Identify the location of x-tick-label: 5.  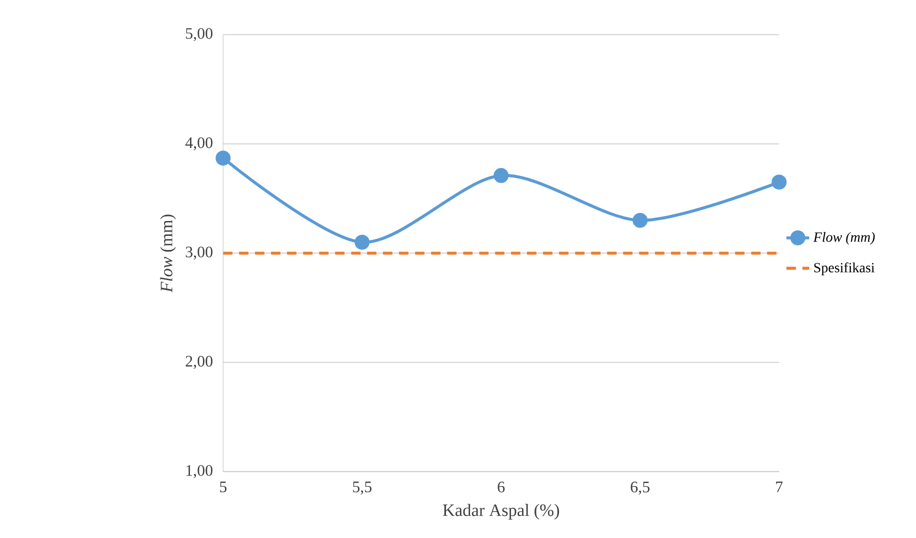
(223, 487).